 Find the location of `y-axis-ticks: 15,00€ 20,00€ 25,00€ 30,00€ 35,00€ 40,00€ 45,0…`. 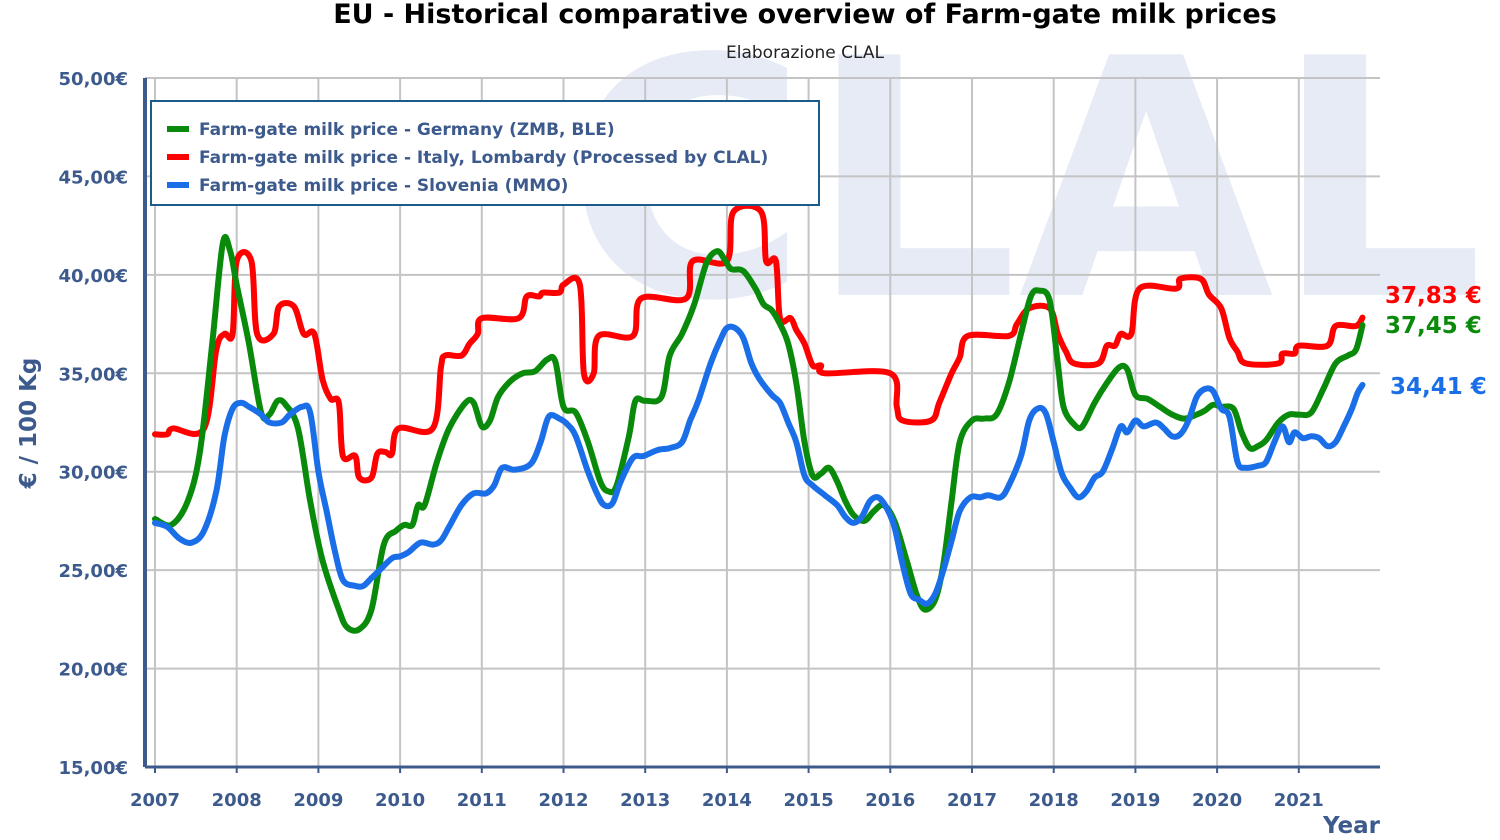

y-axis-ticks: 15,00€ 20,00€ 25,00€ 30,00€ 35,00€ 40,00€ 45,0… is located at coordinates (93, 424).